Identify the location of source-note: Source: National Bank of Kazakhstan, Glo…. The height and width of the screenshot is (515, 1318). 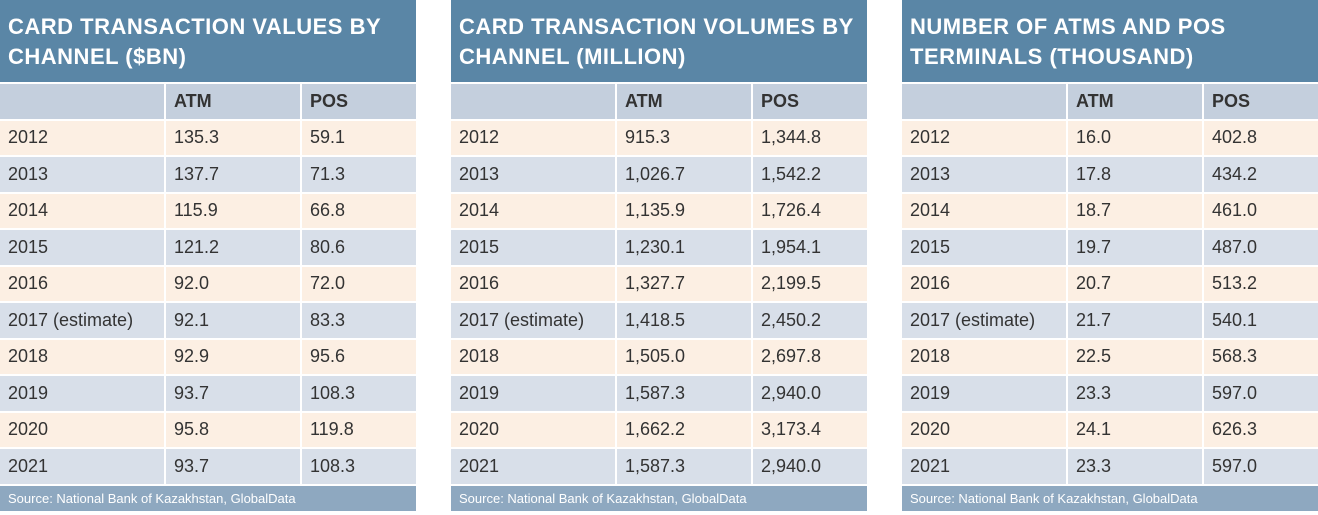
(1110, 498).